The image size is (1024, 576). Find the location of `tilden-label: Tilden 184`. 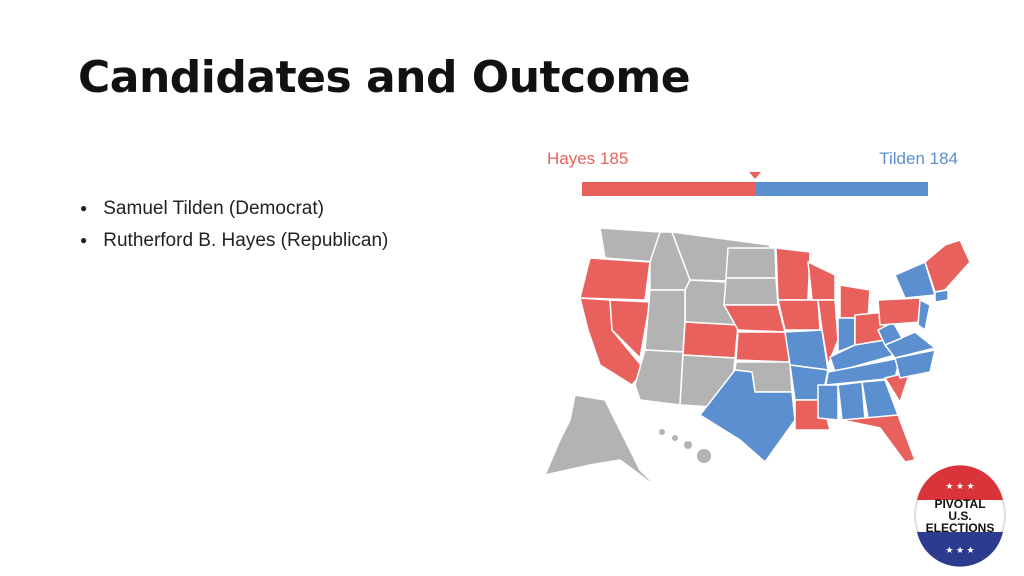

tilden-label: Tilden 184 is located at coordinates (918, 158).